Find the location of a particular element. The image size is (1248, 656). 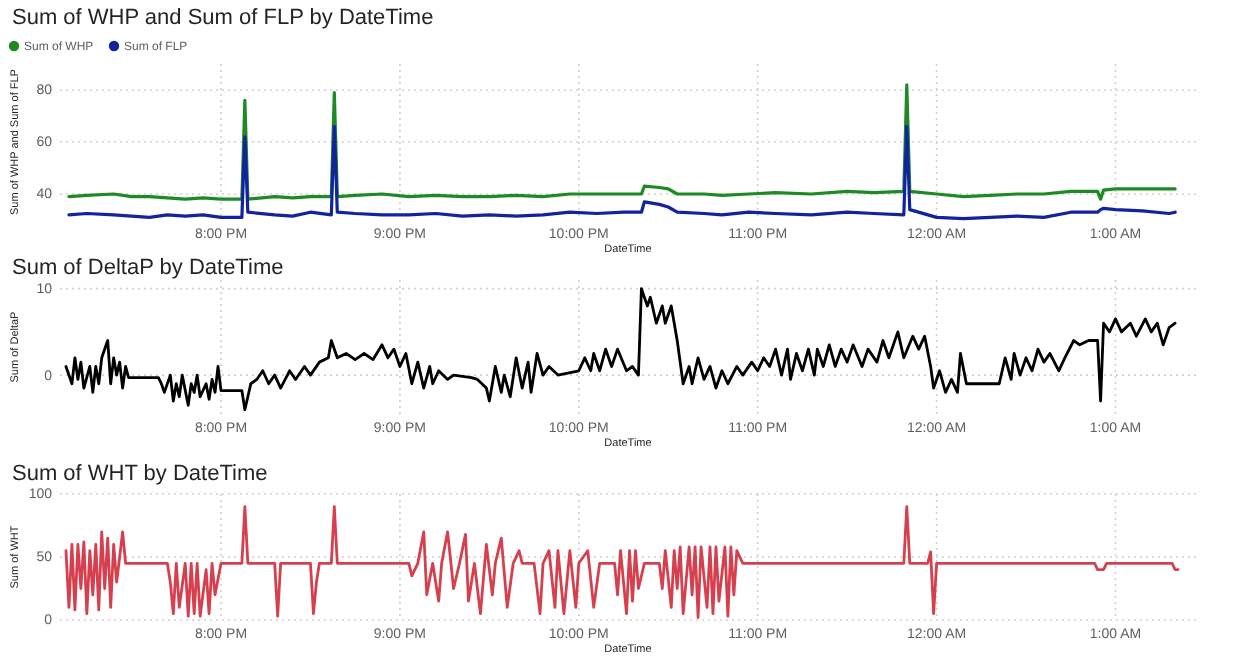

chart-title: Sum of WHP and Sum of FLP by DateTime is located at coordinates (223, 18).